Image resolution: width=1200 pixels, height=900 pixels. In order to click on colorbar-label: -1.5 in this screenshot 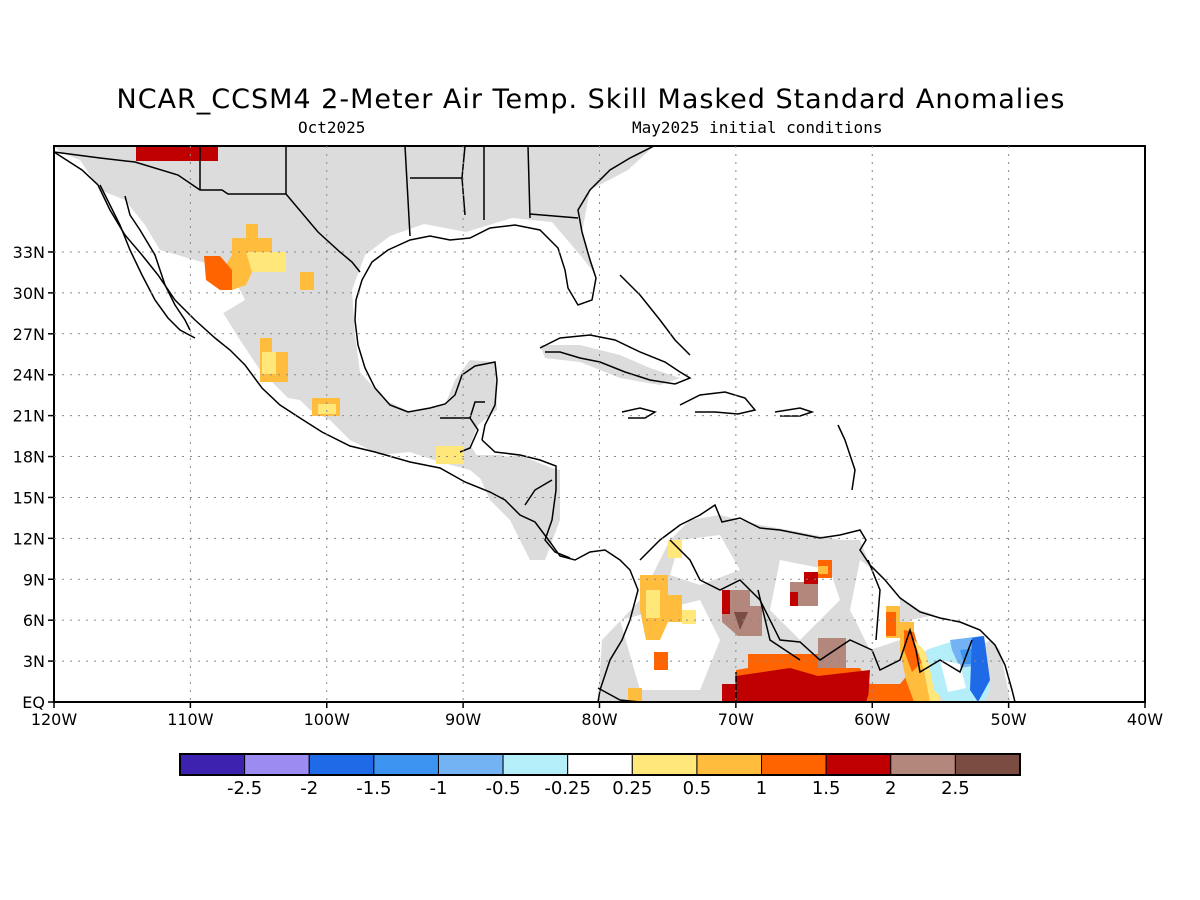, I will do `click(373, 788)`.